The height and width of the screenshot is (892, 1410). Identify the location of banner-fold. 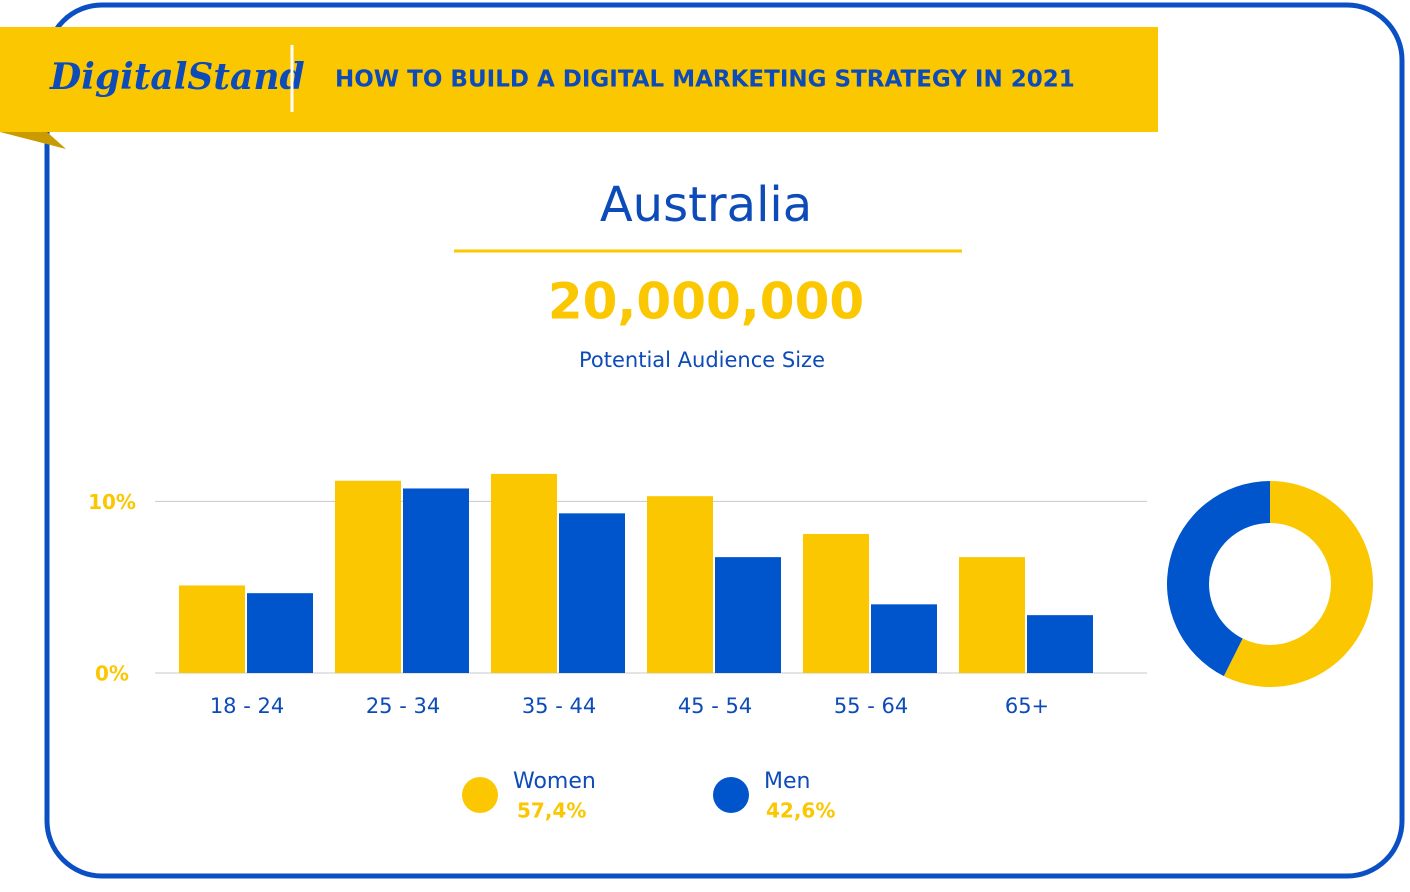
(33, 140).